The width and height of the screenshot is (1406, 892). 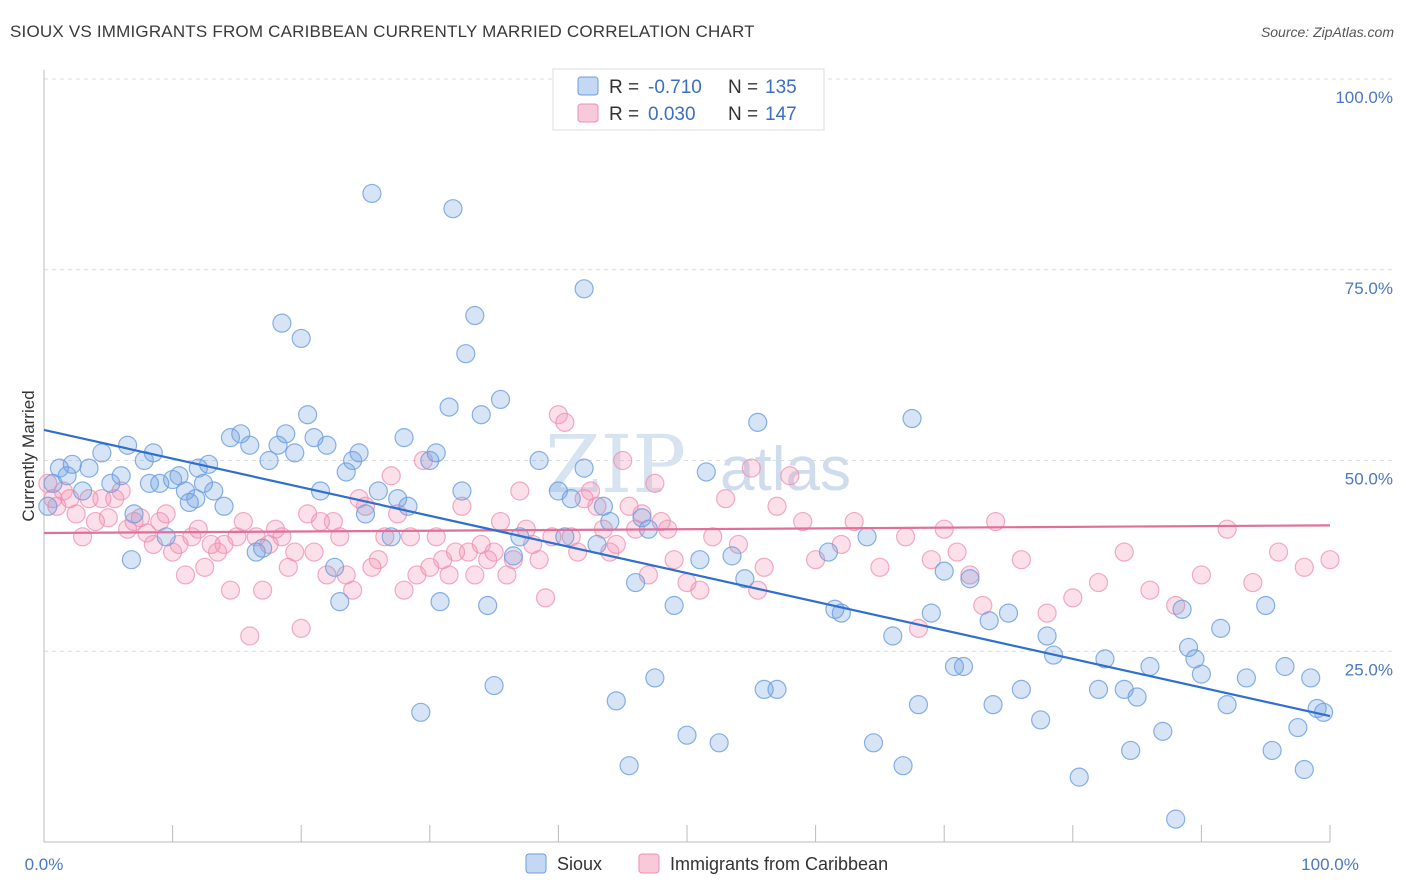 What do you see at coordinates (624, 87) in the screenshot?
I see `legend-r-label-sioux: R =` at bounding box center [624, 87].